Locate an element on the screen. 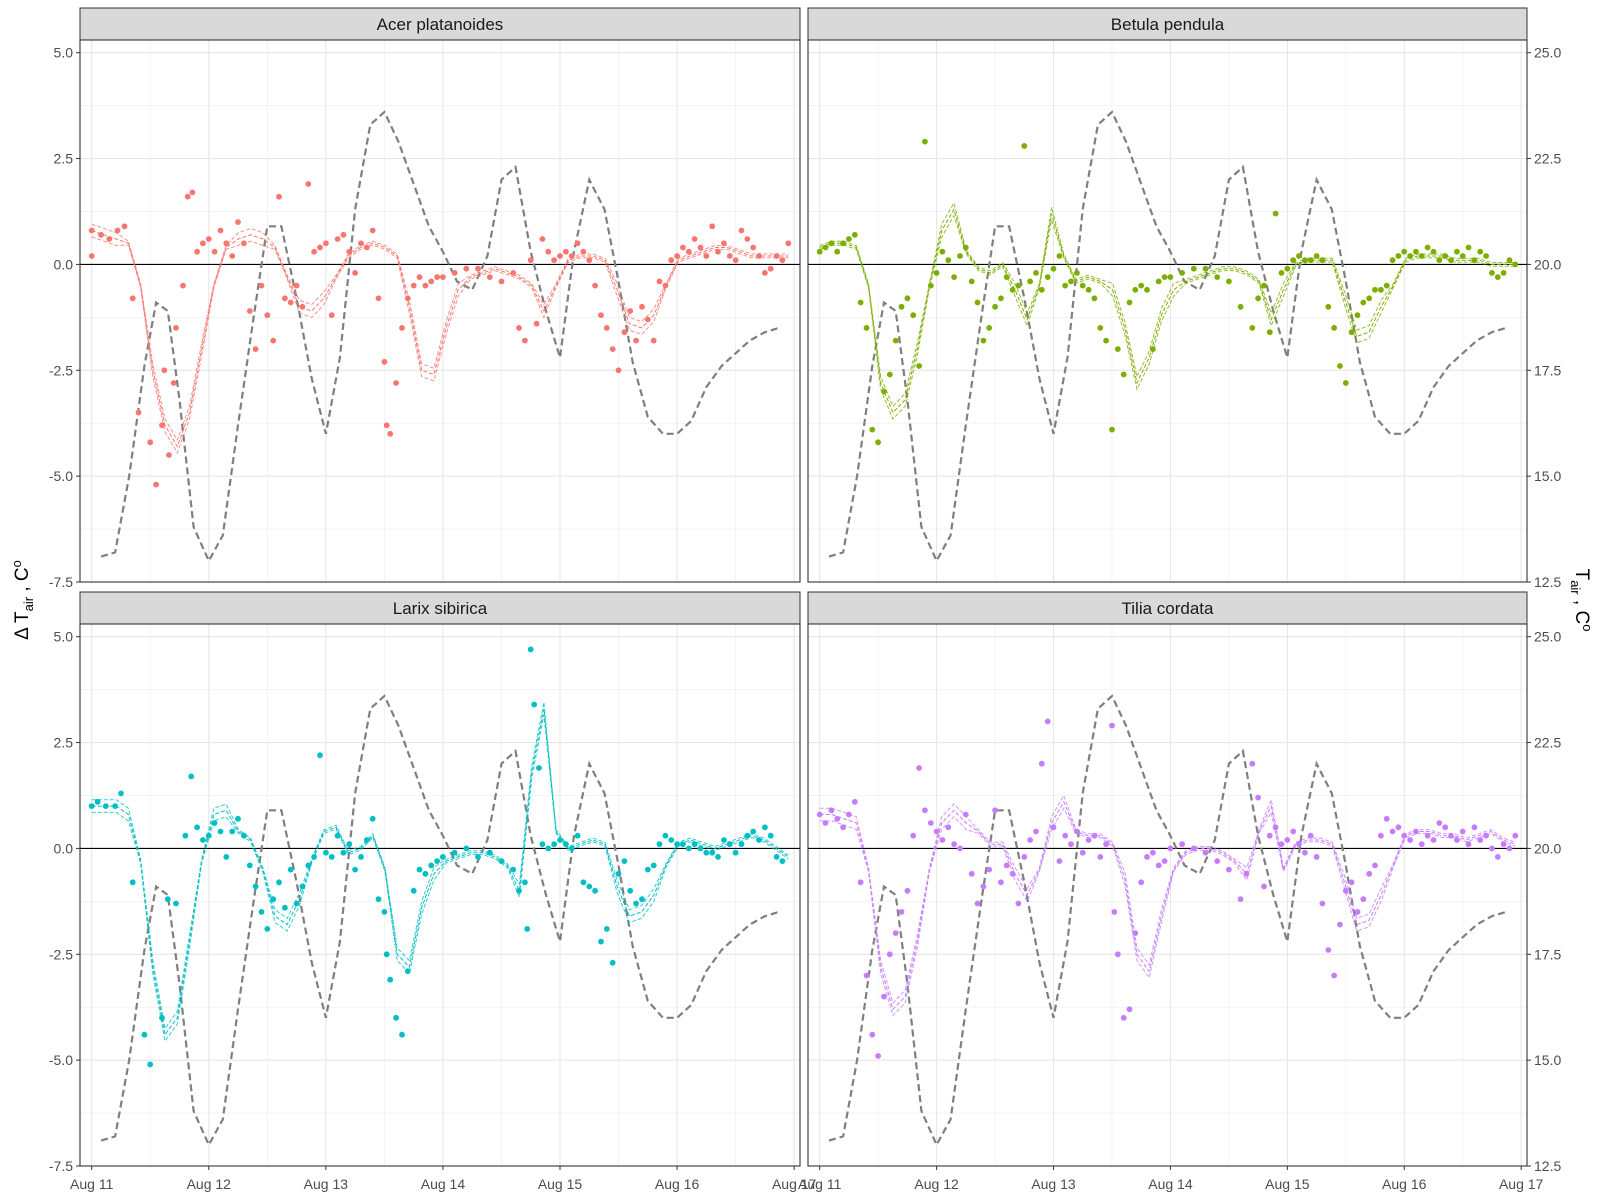 The width and height of the screenshot is (1600, 1200). y-tick-label-left: 2.5 is located at coordinates (64, 743).